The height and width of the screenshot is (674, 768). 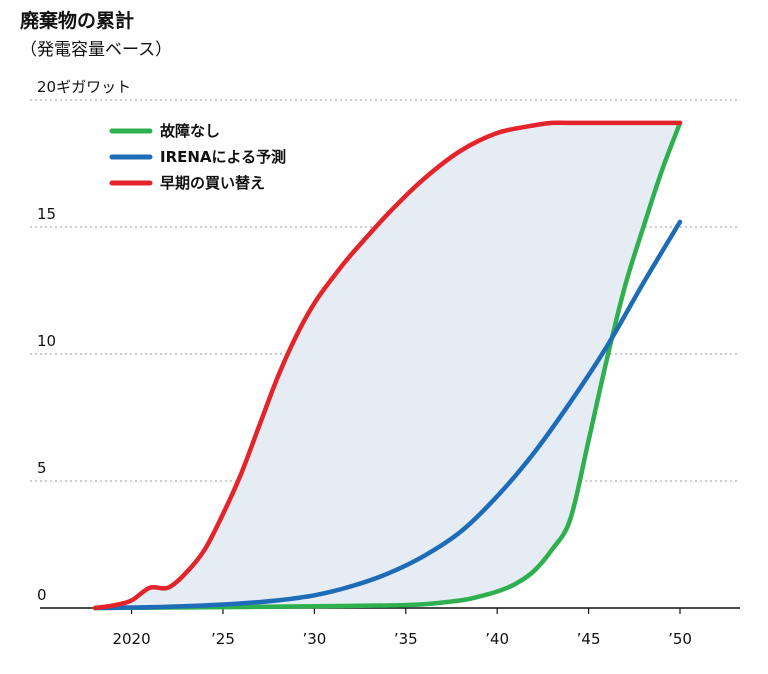 I want to click on y-tick-label: 10, so click(x=46, y=341).